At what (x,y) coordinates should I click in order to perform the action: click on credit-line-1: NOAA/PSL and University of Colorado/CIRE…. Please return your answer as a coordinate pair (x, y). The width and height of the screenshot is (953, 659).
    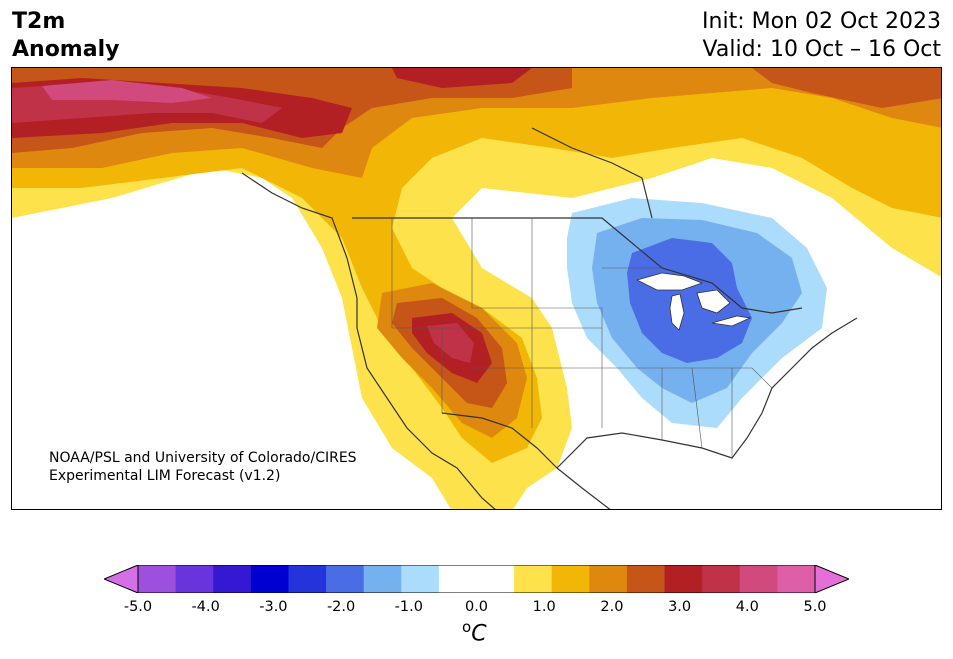
    Looking at the image, I should click on (203, 458).